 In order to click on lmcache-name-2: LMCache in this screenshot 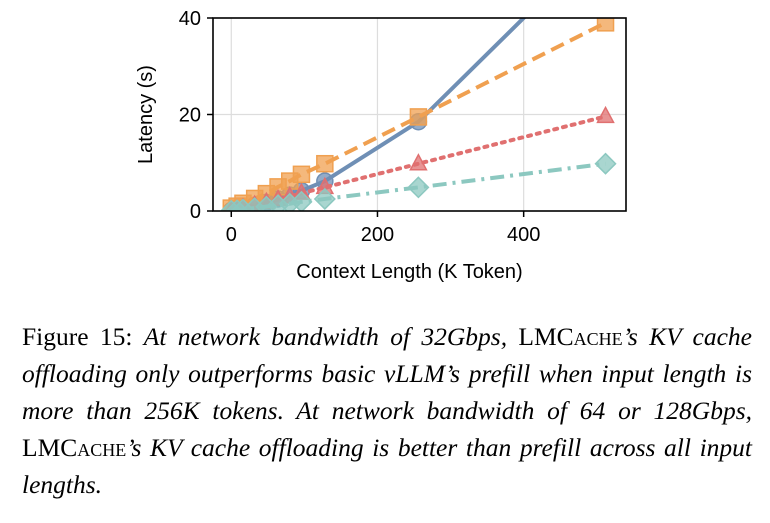, I will do `click(74, 447)`.